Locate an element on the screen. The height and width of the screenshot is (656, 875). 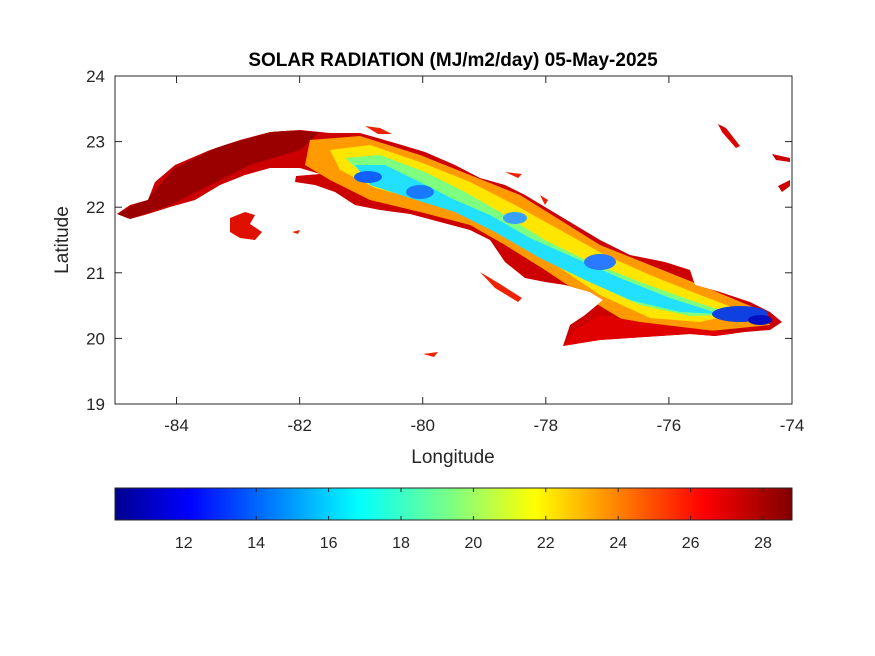
colorbar-ticks: 12 14 16 18 20 22 24 26 28 is located at coordinates (473, 520).